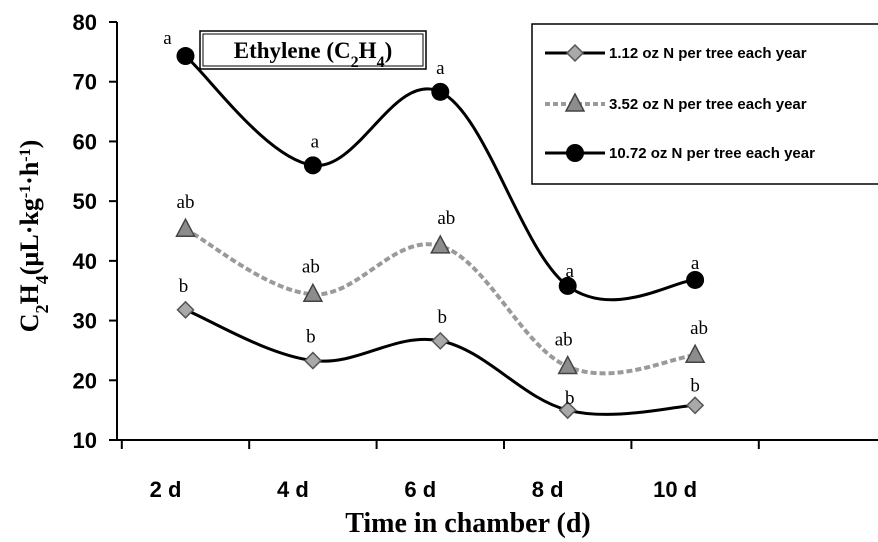 This screenshot has height=542, width=878. What do you see at coordinates (293, 489) in the screenshot?
I see `x-tick-label: 4 d` at bounding box center [293, 489].